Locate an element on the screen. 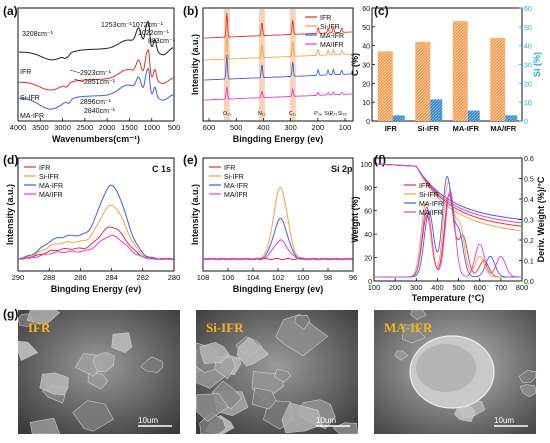 This screenshot has width=550, height=443. ftir-annotation: 2851cm⁻¹ is located at coordinates (100, 82).